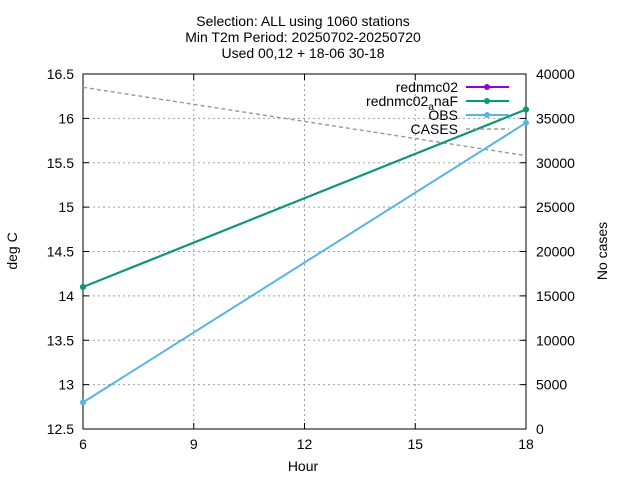 This screenshot has width=640, height=480. Describe the element at coordinates (60, 74) in the screenshot. I see `y-tick-label: 16.5` at that location.